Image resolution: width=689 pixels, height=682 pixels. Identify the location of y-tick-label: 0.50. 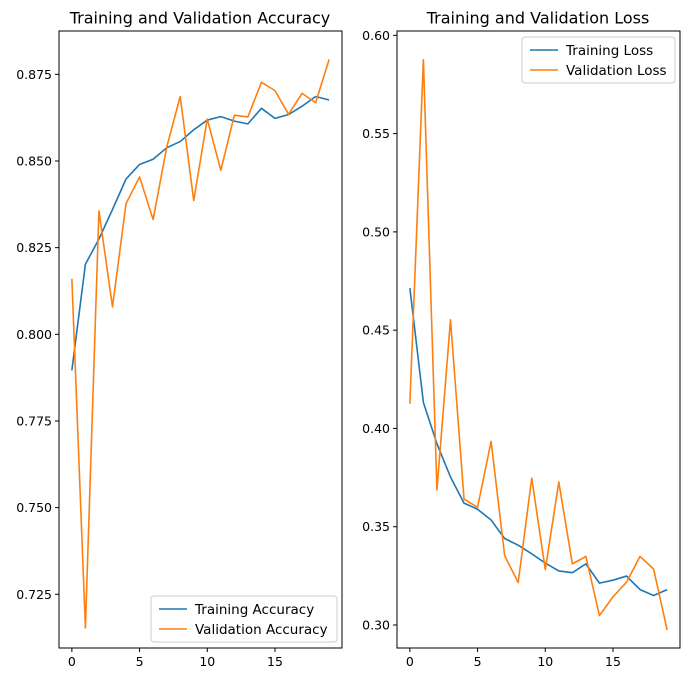
(376, 231).